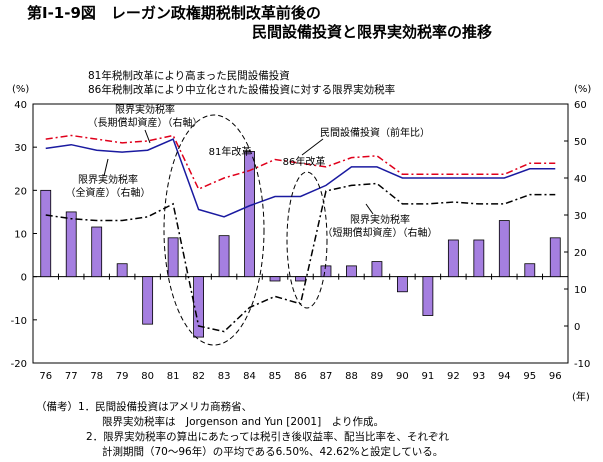  What do you see at coordinates (21, 89) in the screenshot?
I see `left-axis-unit: (%)` at bounding box center [21, 89].